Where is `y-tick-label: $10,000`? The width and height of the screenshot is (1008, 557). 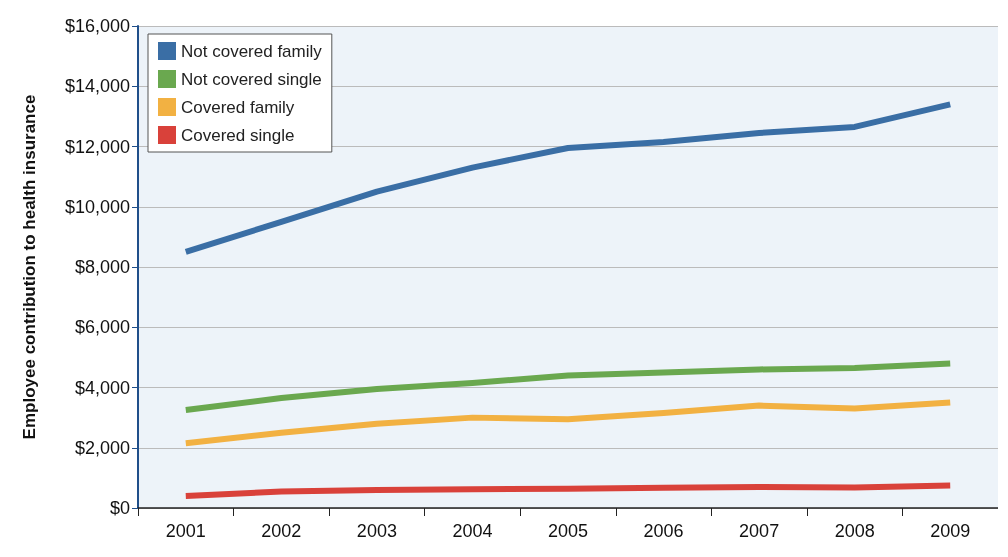
y-tick-label: $10,000 is located at coordinates (97, 206).